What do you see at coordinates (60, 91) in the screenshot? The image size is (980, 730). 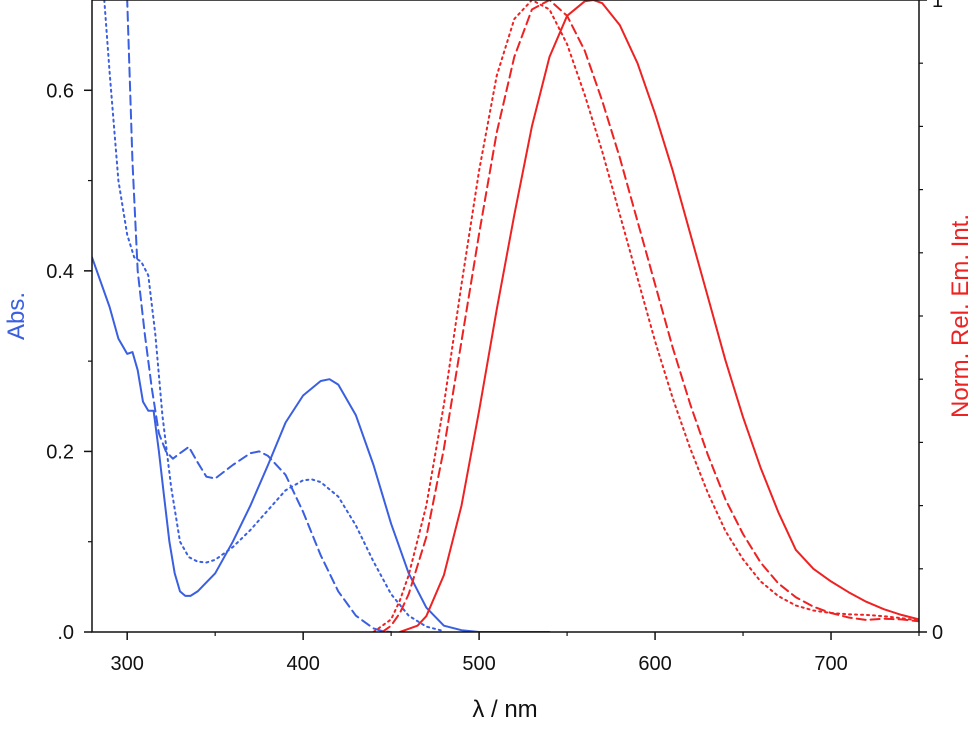 I see `y-left-tick-label: 0.6` at bounding box center [60, 91].